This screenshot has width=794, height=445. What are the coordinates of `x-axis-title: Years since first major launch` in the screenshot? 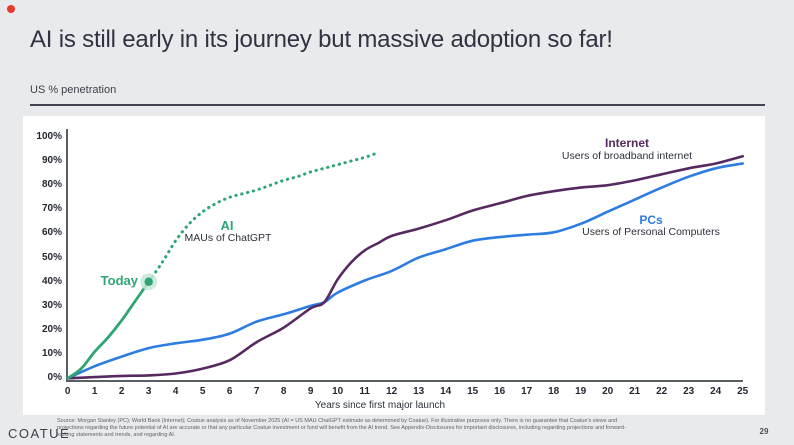 It's located at (380, 405).